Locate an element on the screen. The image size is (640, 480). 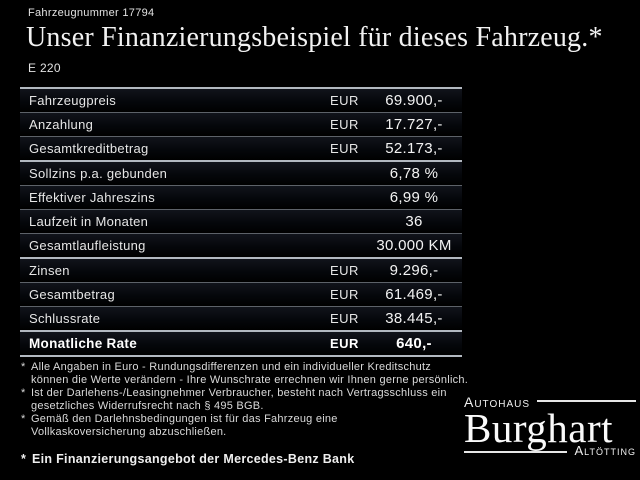
row-value: 61.469,- is located at coordinates (414, 294).